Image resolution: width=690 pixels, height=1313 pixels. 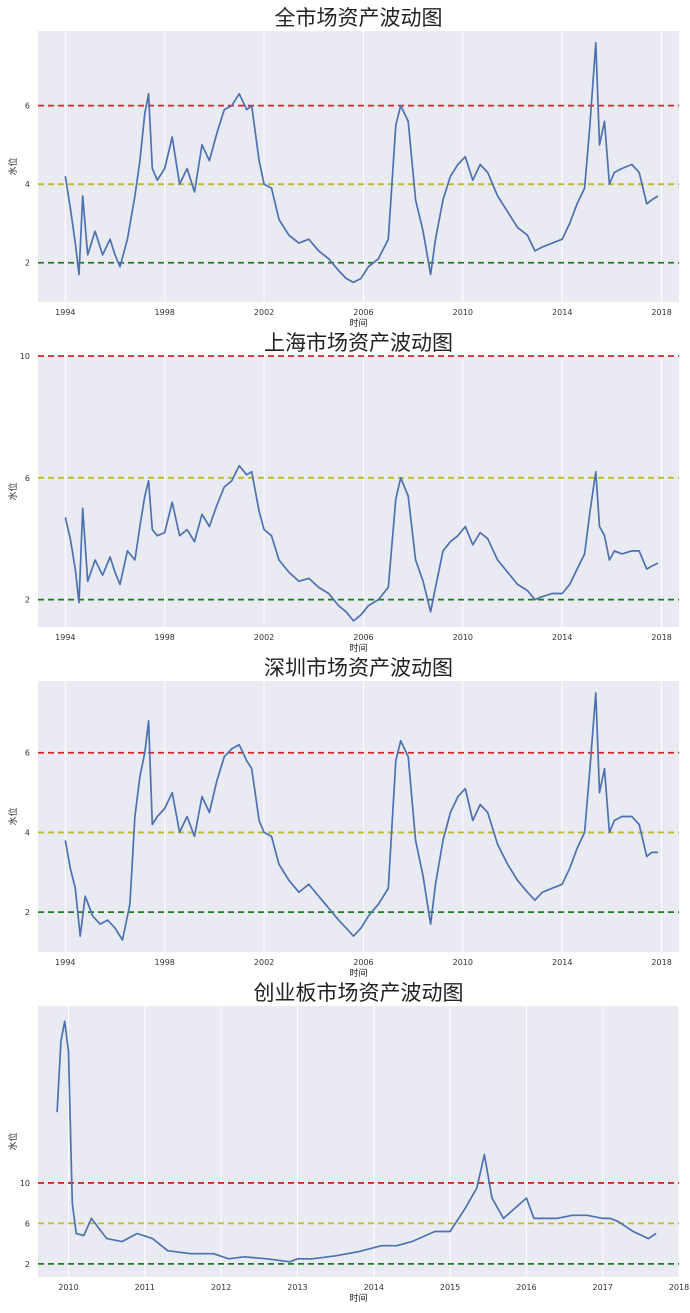 I want to click on x-tick-label: 2012, so click(x=221, y=1287).